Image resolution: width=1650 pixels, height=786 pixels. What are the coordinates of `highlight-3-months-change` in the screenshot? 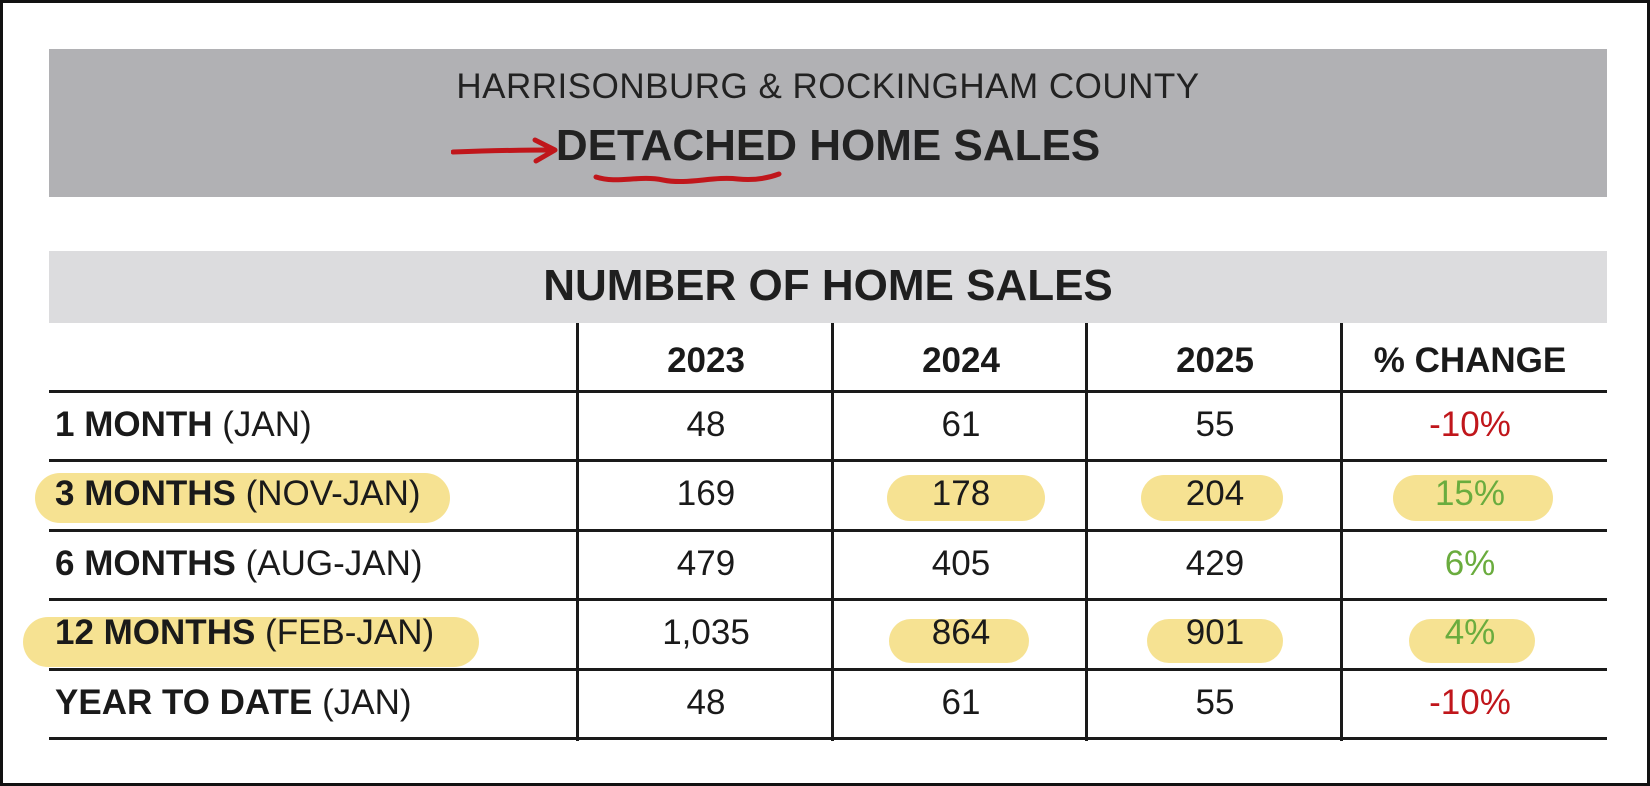 It's located at (1473, 498).